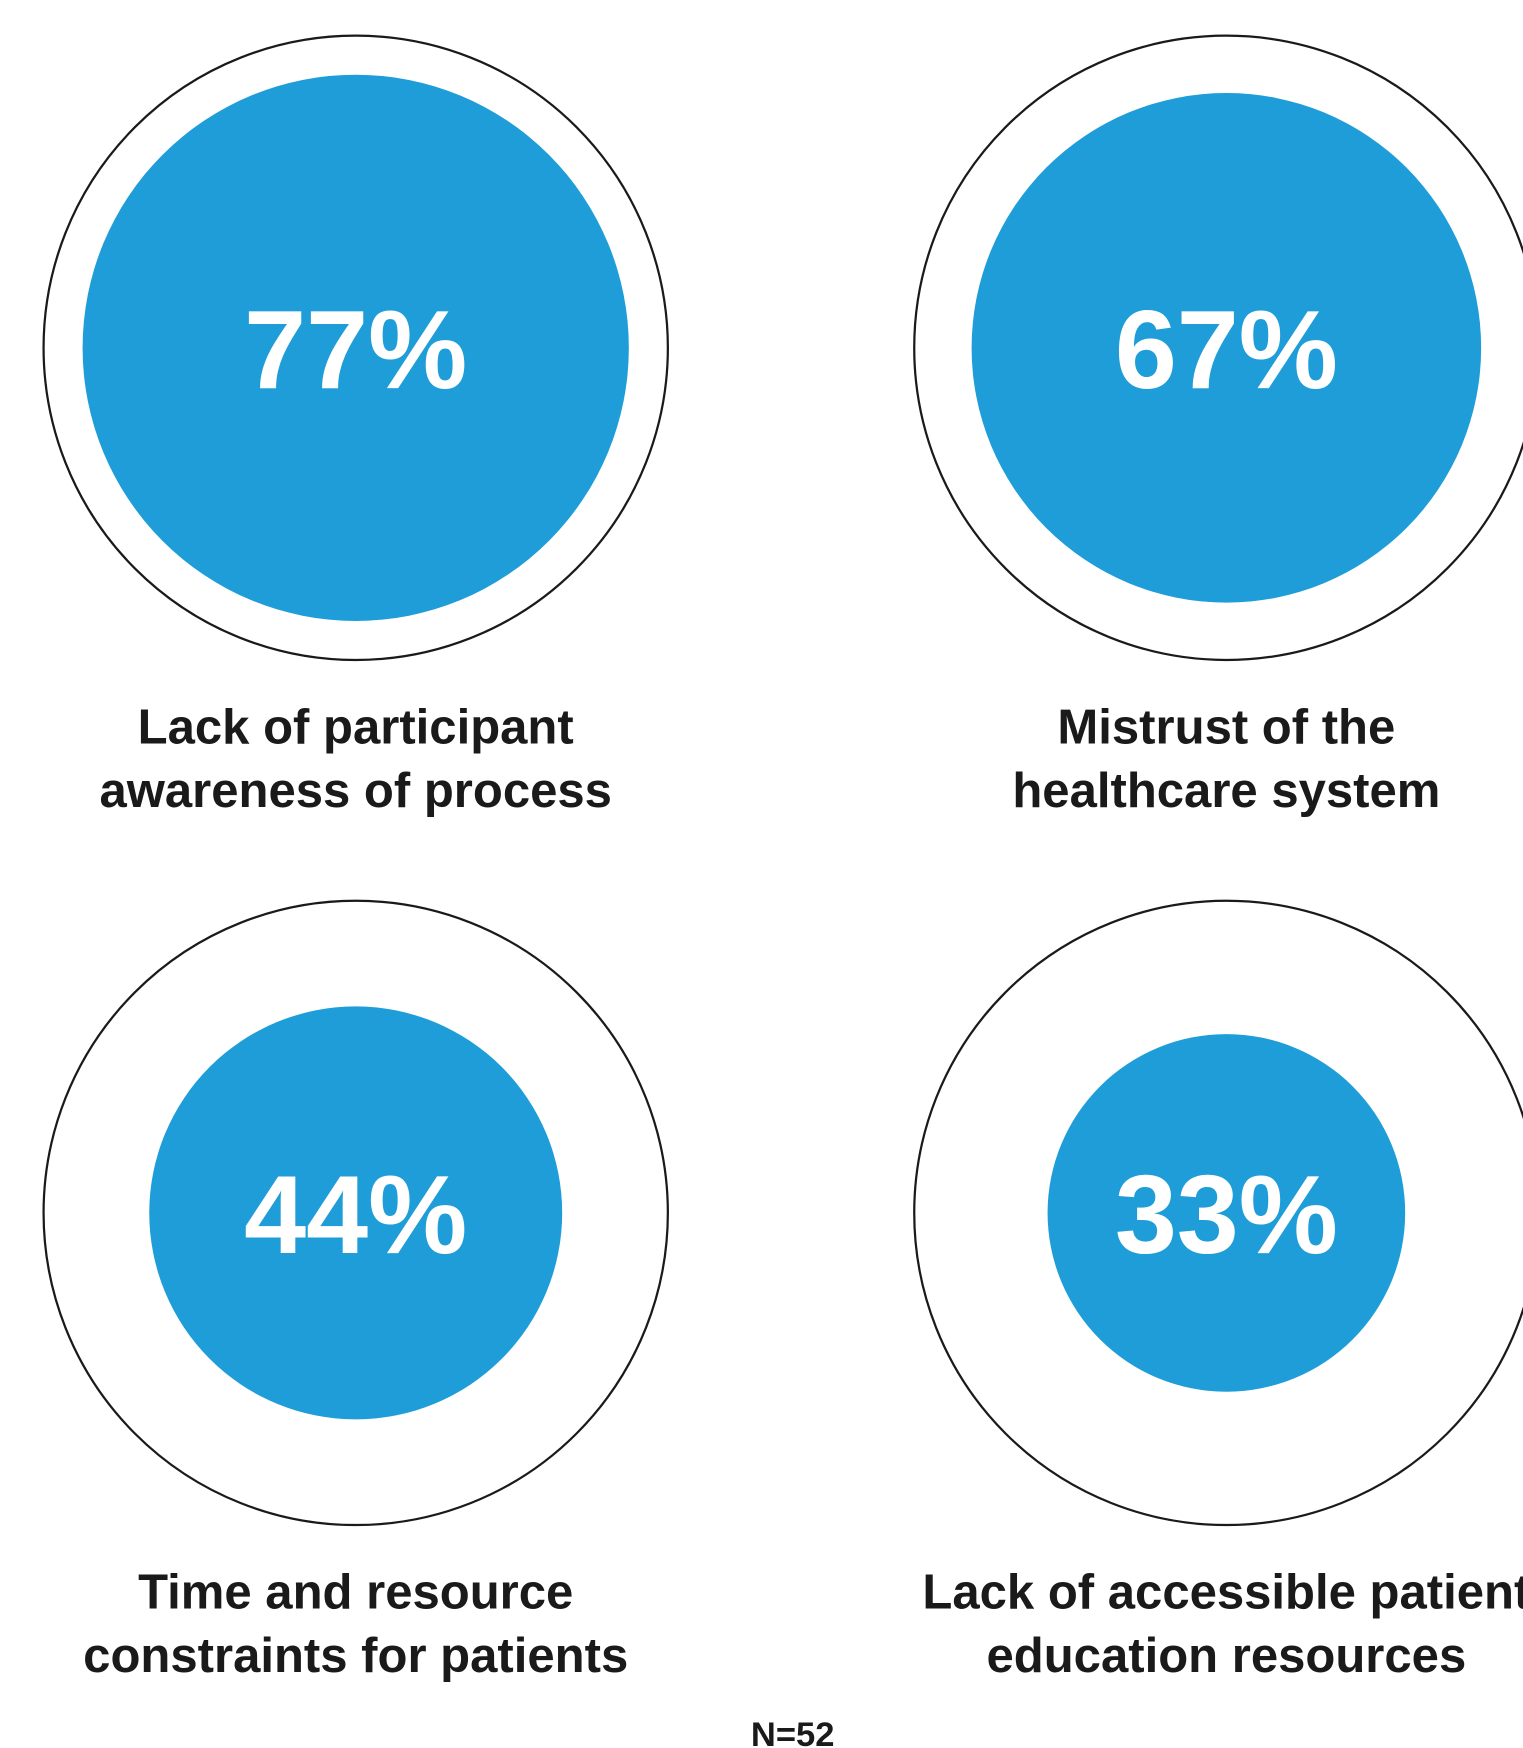  I want to click on value-label: 67%, so click(1226, 349).